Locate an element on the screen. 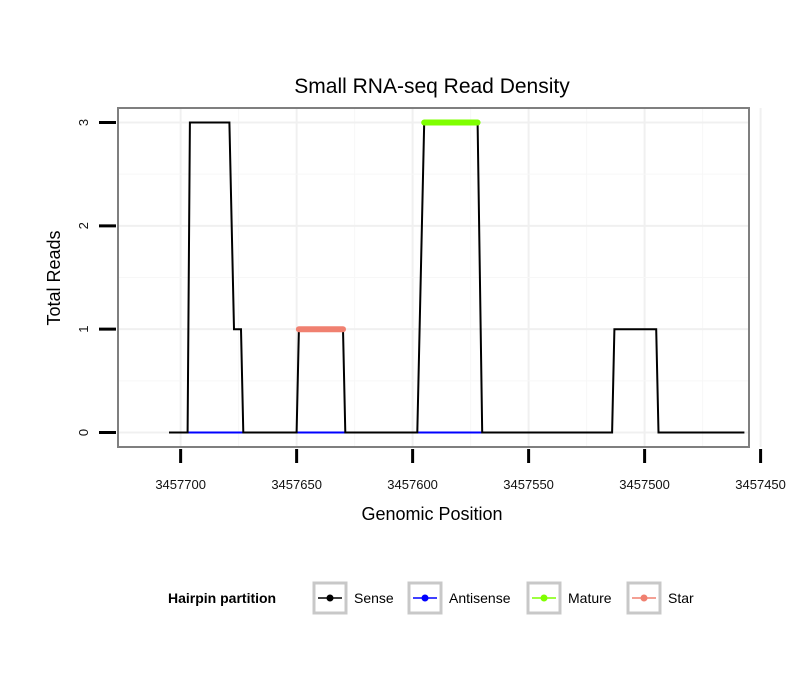 The width and height of the screenshot is (810, 690). y-axis: 0 1 2 3 is located at coordinates (96, 277).